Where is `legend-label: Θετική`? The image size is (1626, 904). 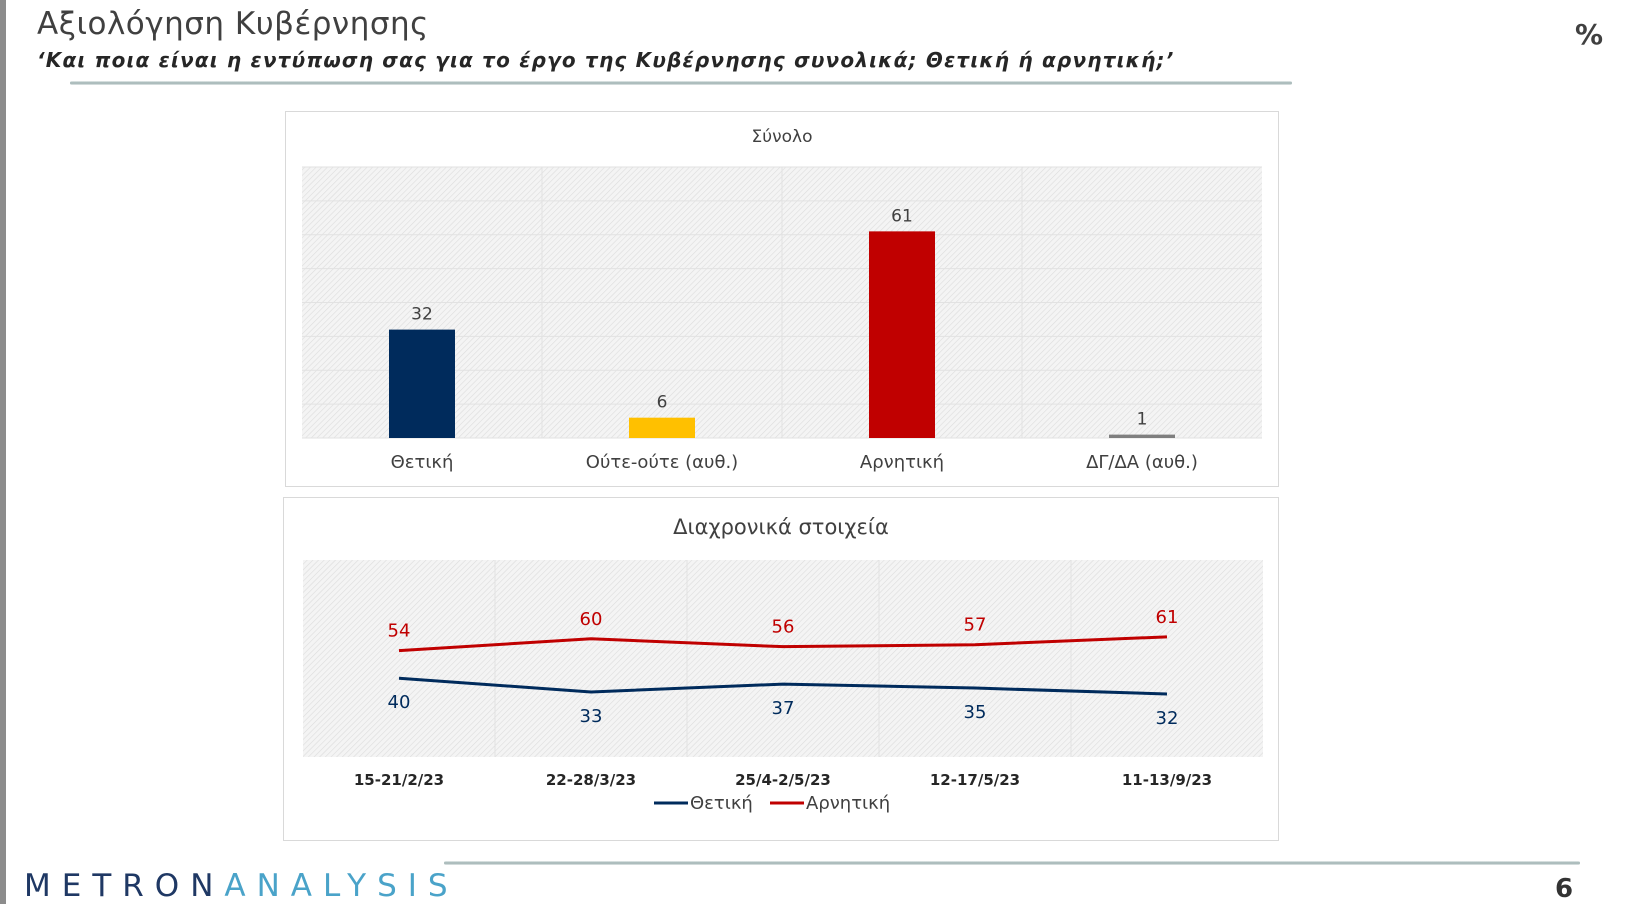
legend-label: Θετική is located at coordinates (721, 803).